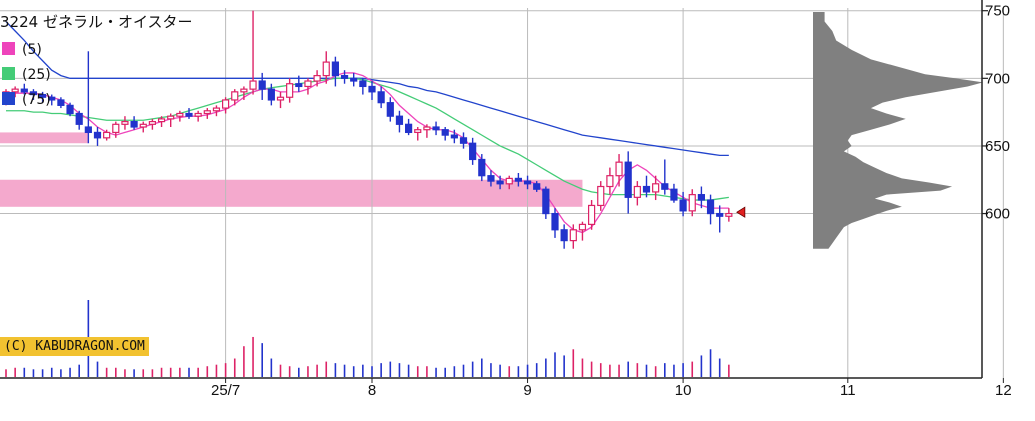  What do you see at coordinates (96, 60) in the screenshot?
I see `legend: 3224 ゼネラル・オイスター (5) (25) (75)` at bounding box center [96, 60].